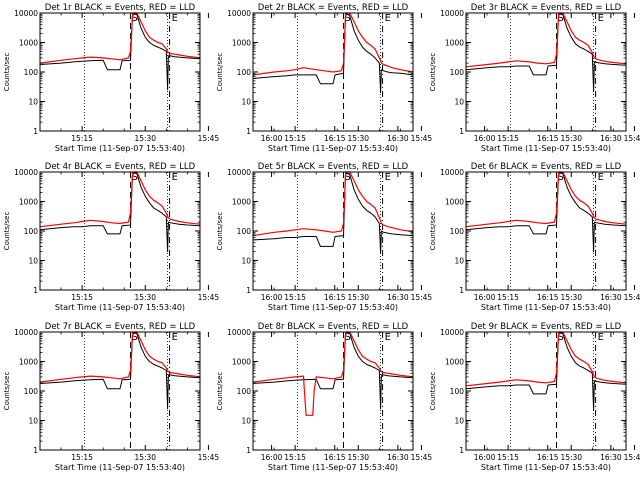 The image size is (640, 480). Describe the element at coordinates (333, 8) in the screenshot. I see `panel-title: Det 2r BLACK = Events, RED = LLD` at that location.